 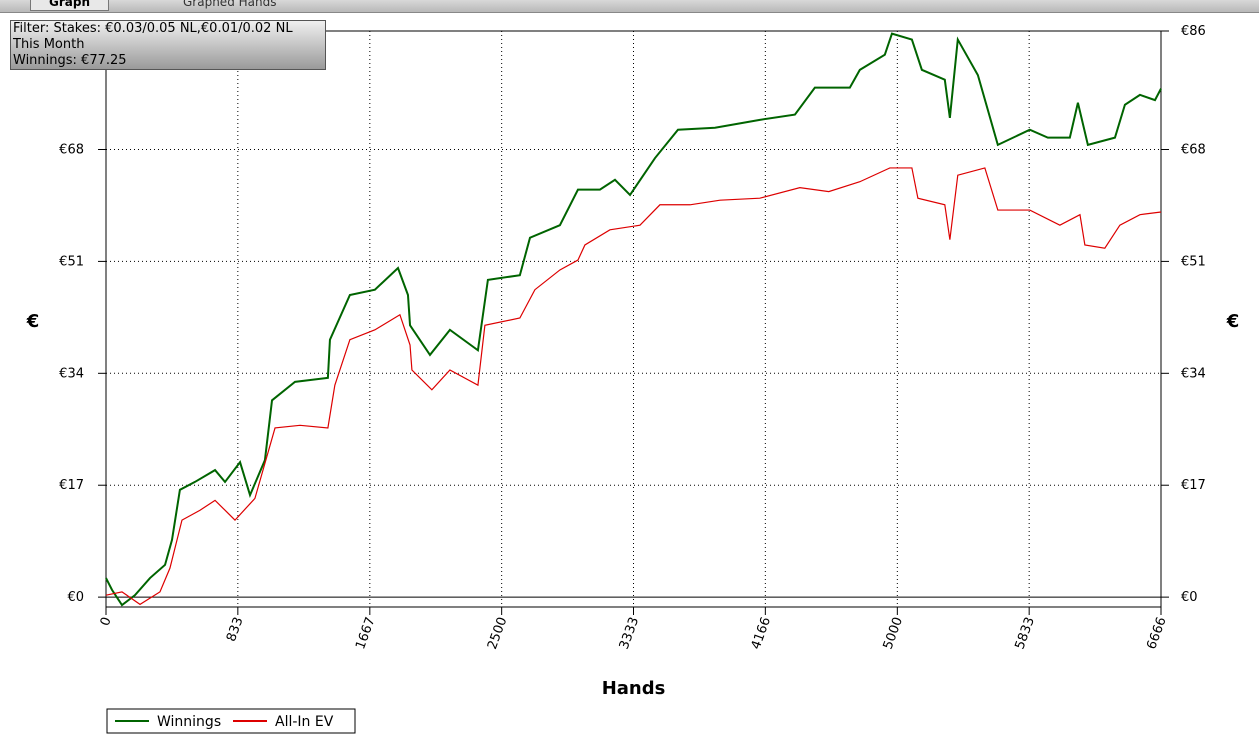 What do you see at coordinates (497, 633) in the screenshot?
I see `x-tick-label: 2500` at bounding box center [497, 633].